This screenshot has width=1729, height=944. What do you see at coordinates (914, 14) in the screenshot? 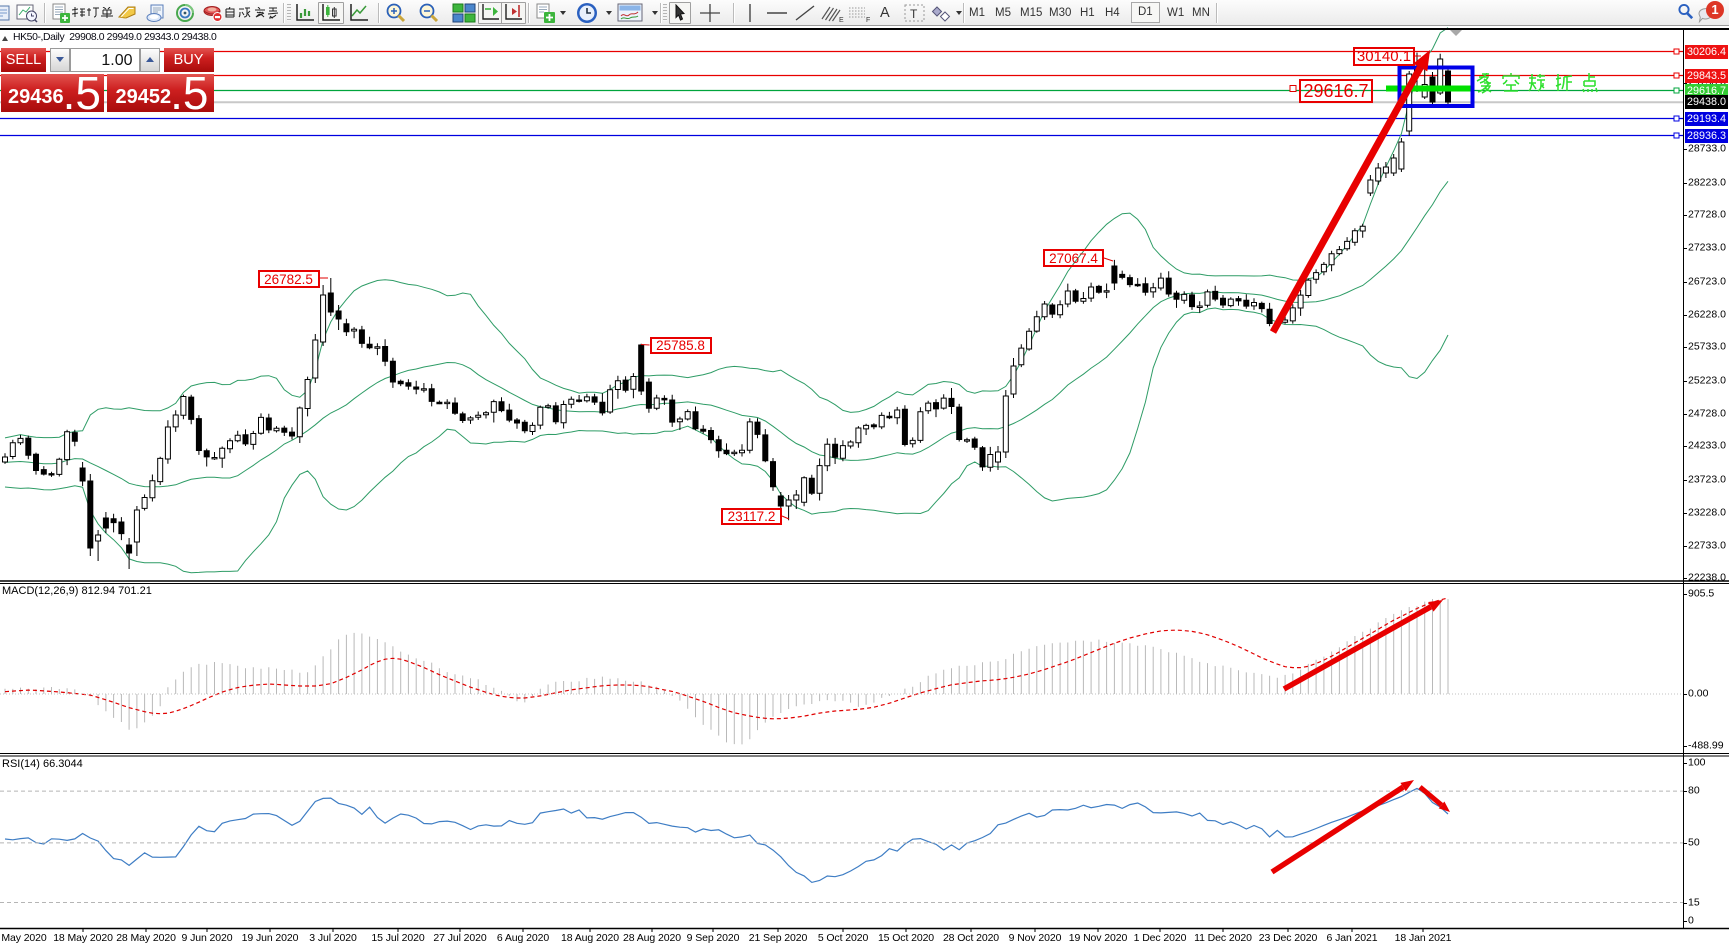
I see `svg-text: T` at bounding box center [914, 14].